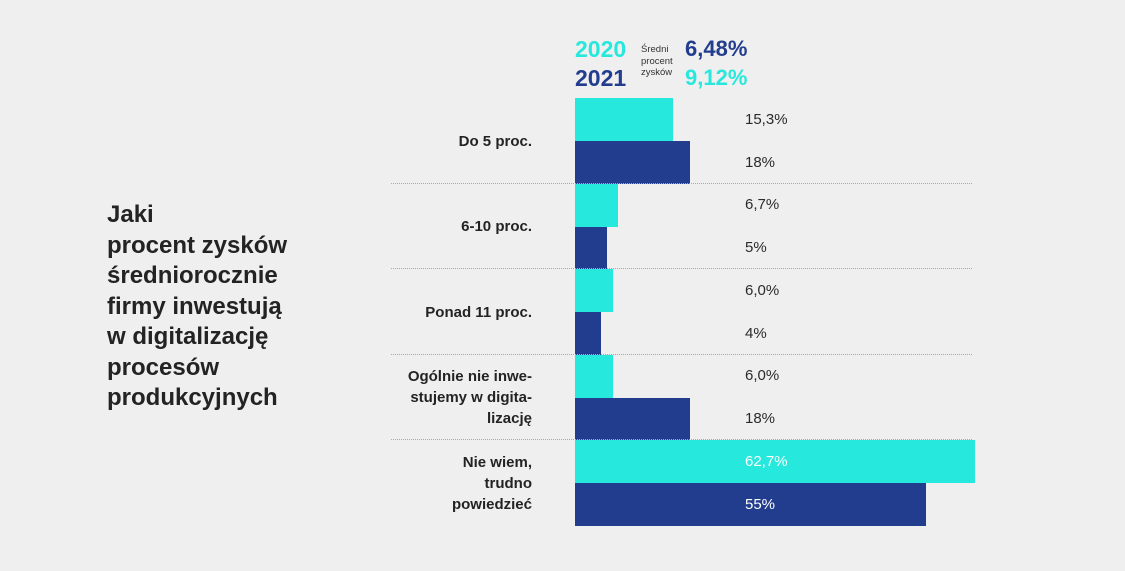 The width and height of the screenshot is (1125, 571). Describe the element at coordinates (756, 247) in the screenshot. I see `value-label-2021: 5%` at that location.